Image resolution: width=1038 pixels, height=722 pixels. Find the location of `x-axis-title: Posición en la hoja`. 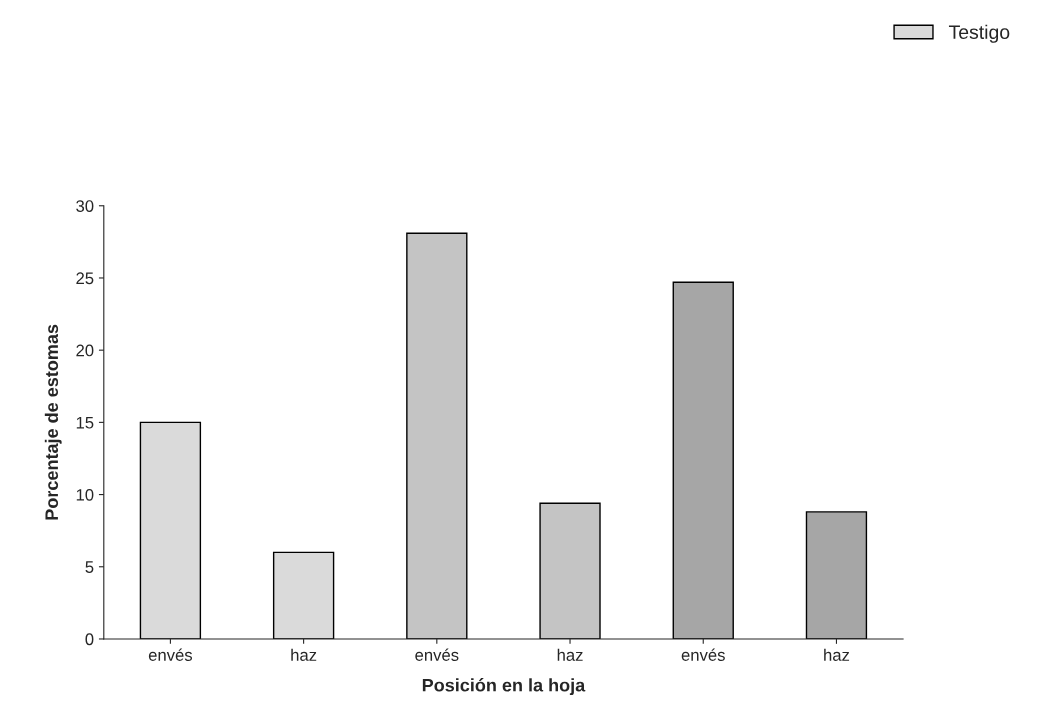

x-axis-title: Posición en la hoja is located at coordinates (504, 687).